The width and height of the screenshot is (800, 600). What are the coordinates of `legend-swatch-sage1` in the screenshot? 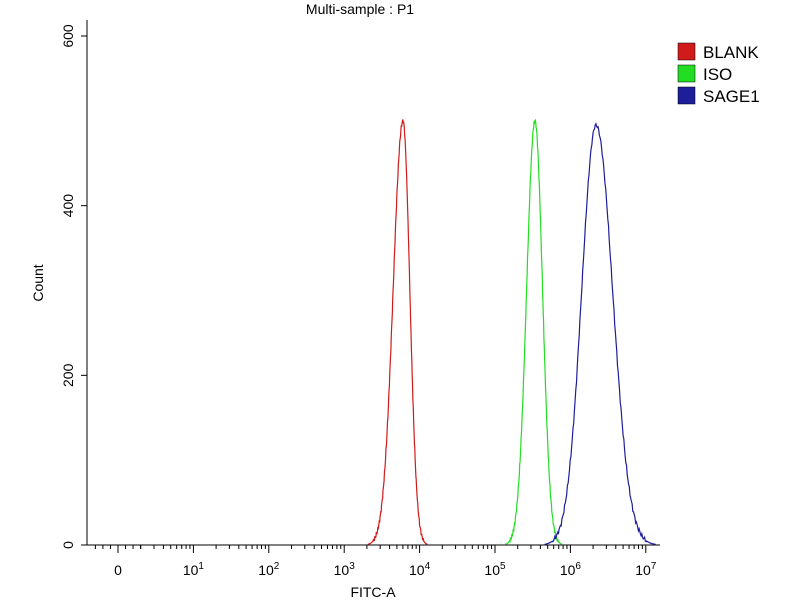 It's located at (686, 95).